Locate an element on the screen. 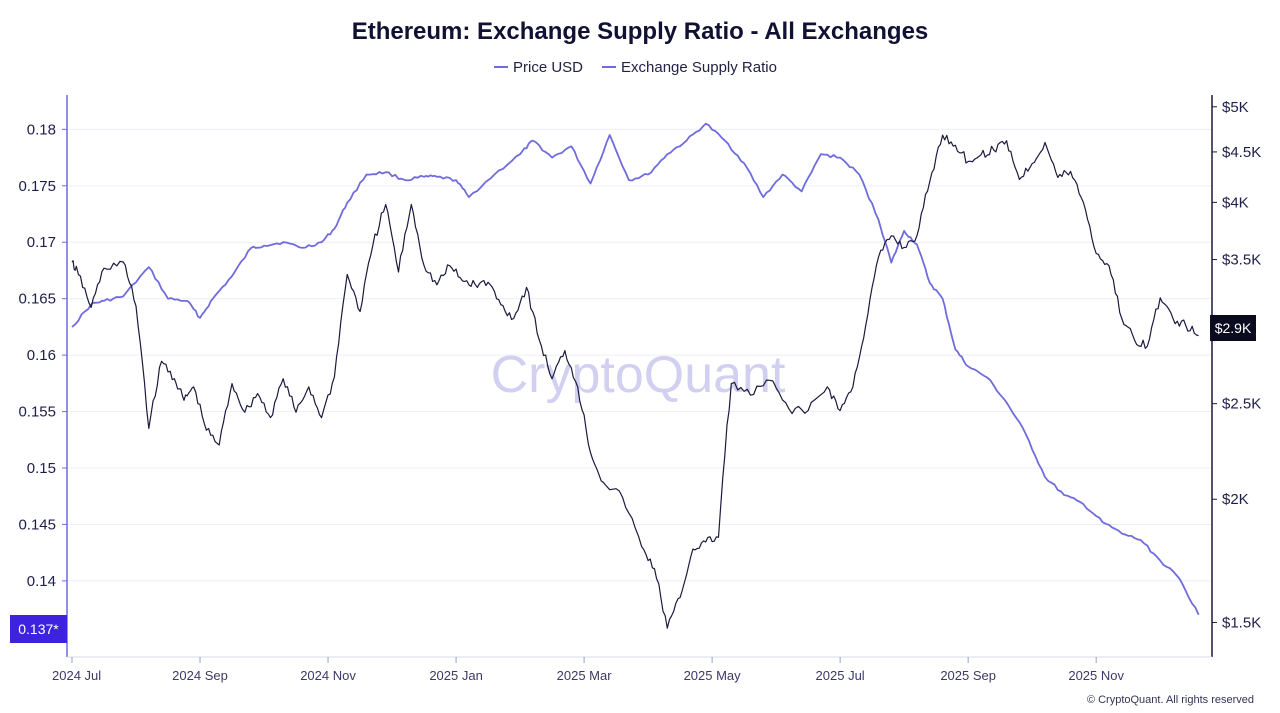 The image size is (1280, 713). x-tick-label-0: 2024 Jul is located at coordinates (76, 675).